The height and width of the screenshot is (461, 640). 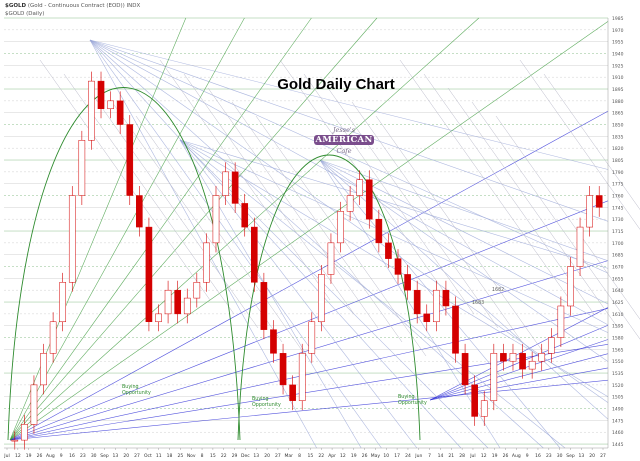 What do you see at coordinates (441, 456) in the screenshot?
I see `x-tick-label: 14` at bounding box center [441, 456].